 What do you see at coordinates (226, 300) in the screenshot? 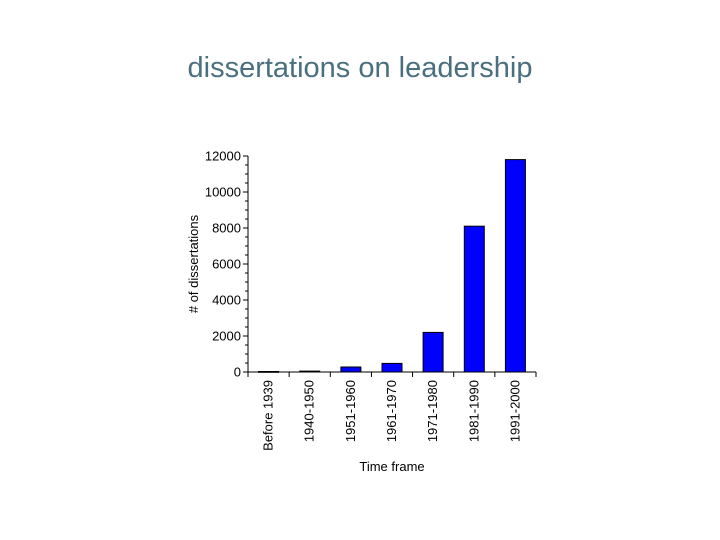
I see `y-tick-label: 4000` at bounding box center [226, 300].